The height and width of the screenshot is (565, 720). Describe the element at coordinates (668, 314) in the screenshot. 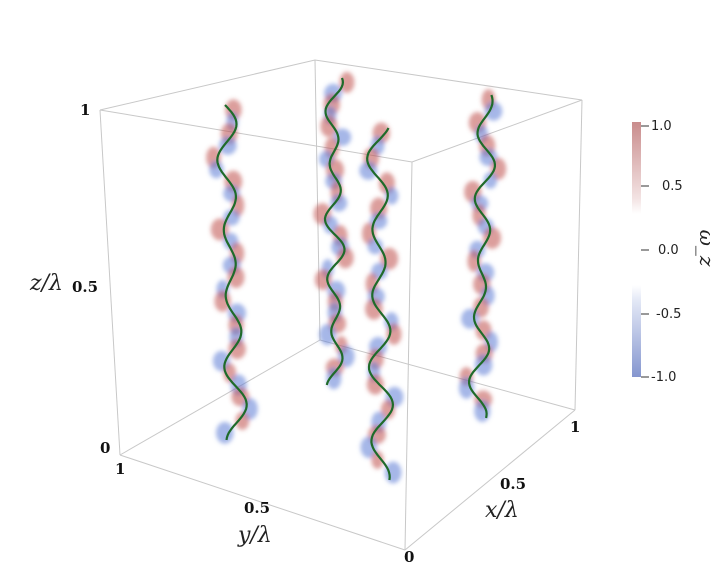

I see `colorbar-tick-minus-0.5: -0.5` at that location.